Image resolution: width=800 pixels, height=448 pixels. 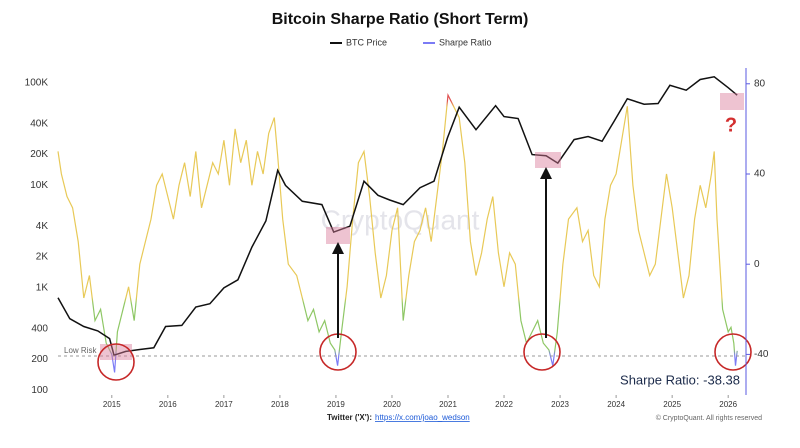 I want to click on legend-item: Sharpe Ratio, so click(x=457, y=42).